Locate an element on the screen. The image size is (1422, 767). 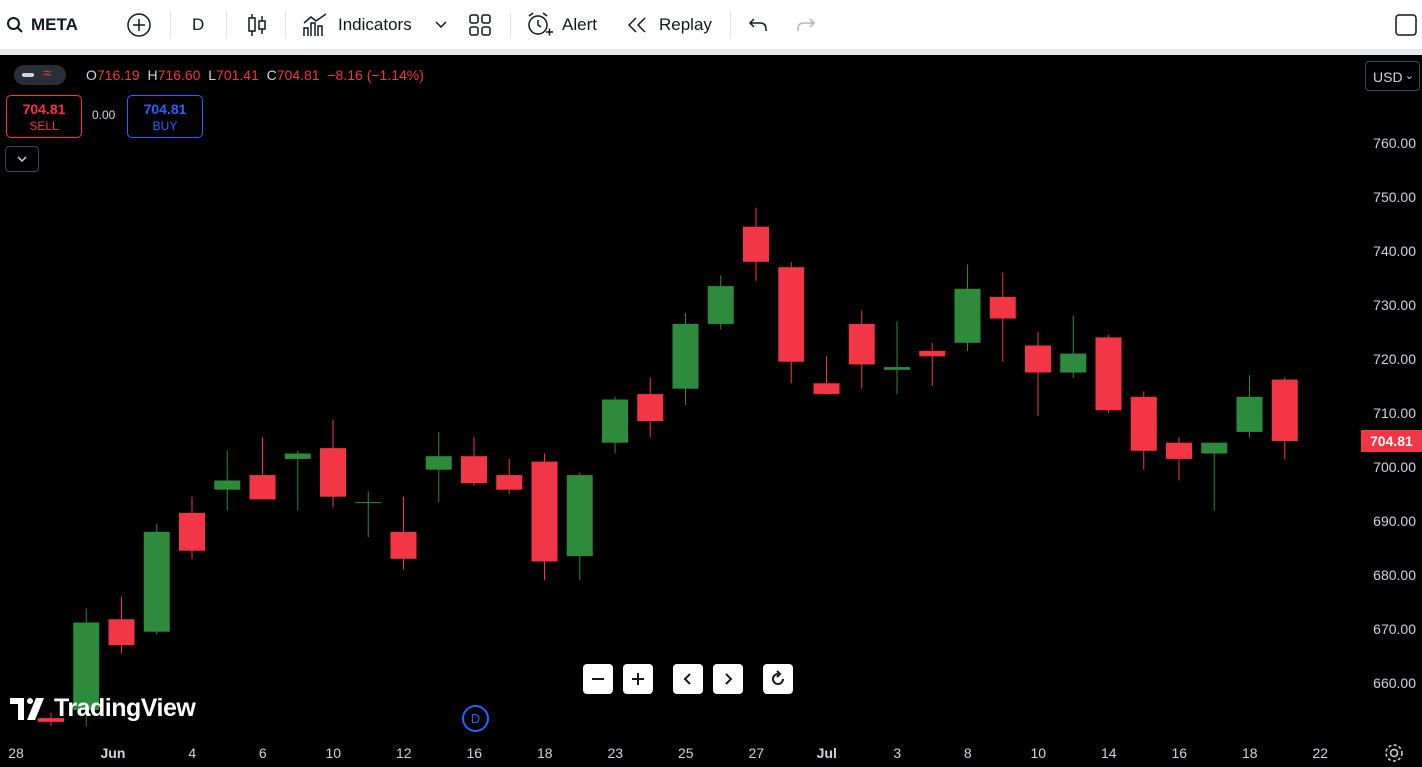
price-tick-label: 750.00 is located at coordinates (1394, 197).